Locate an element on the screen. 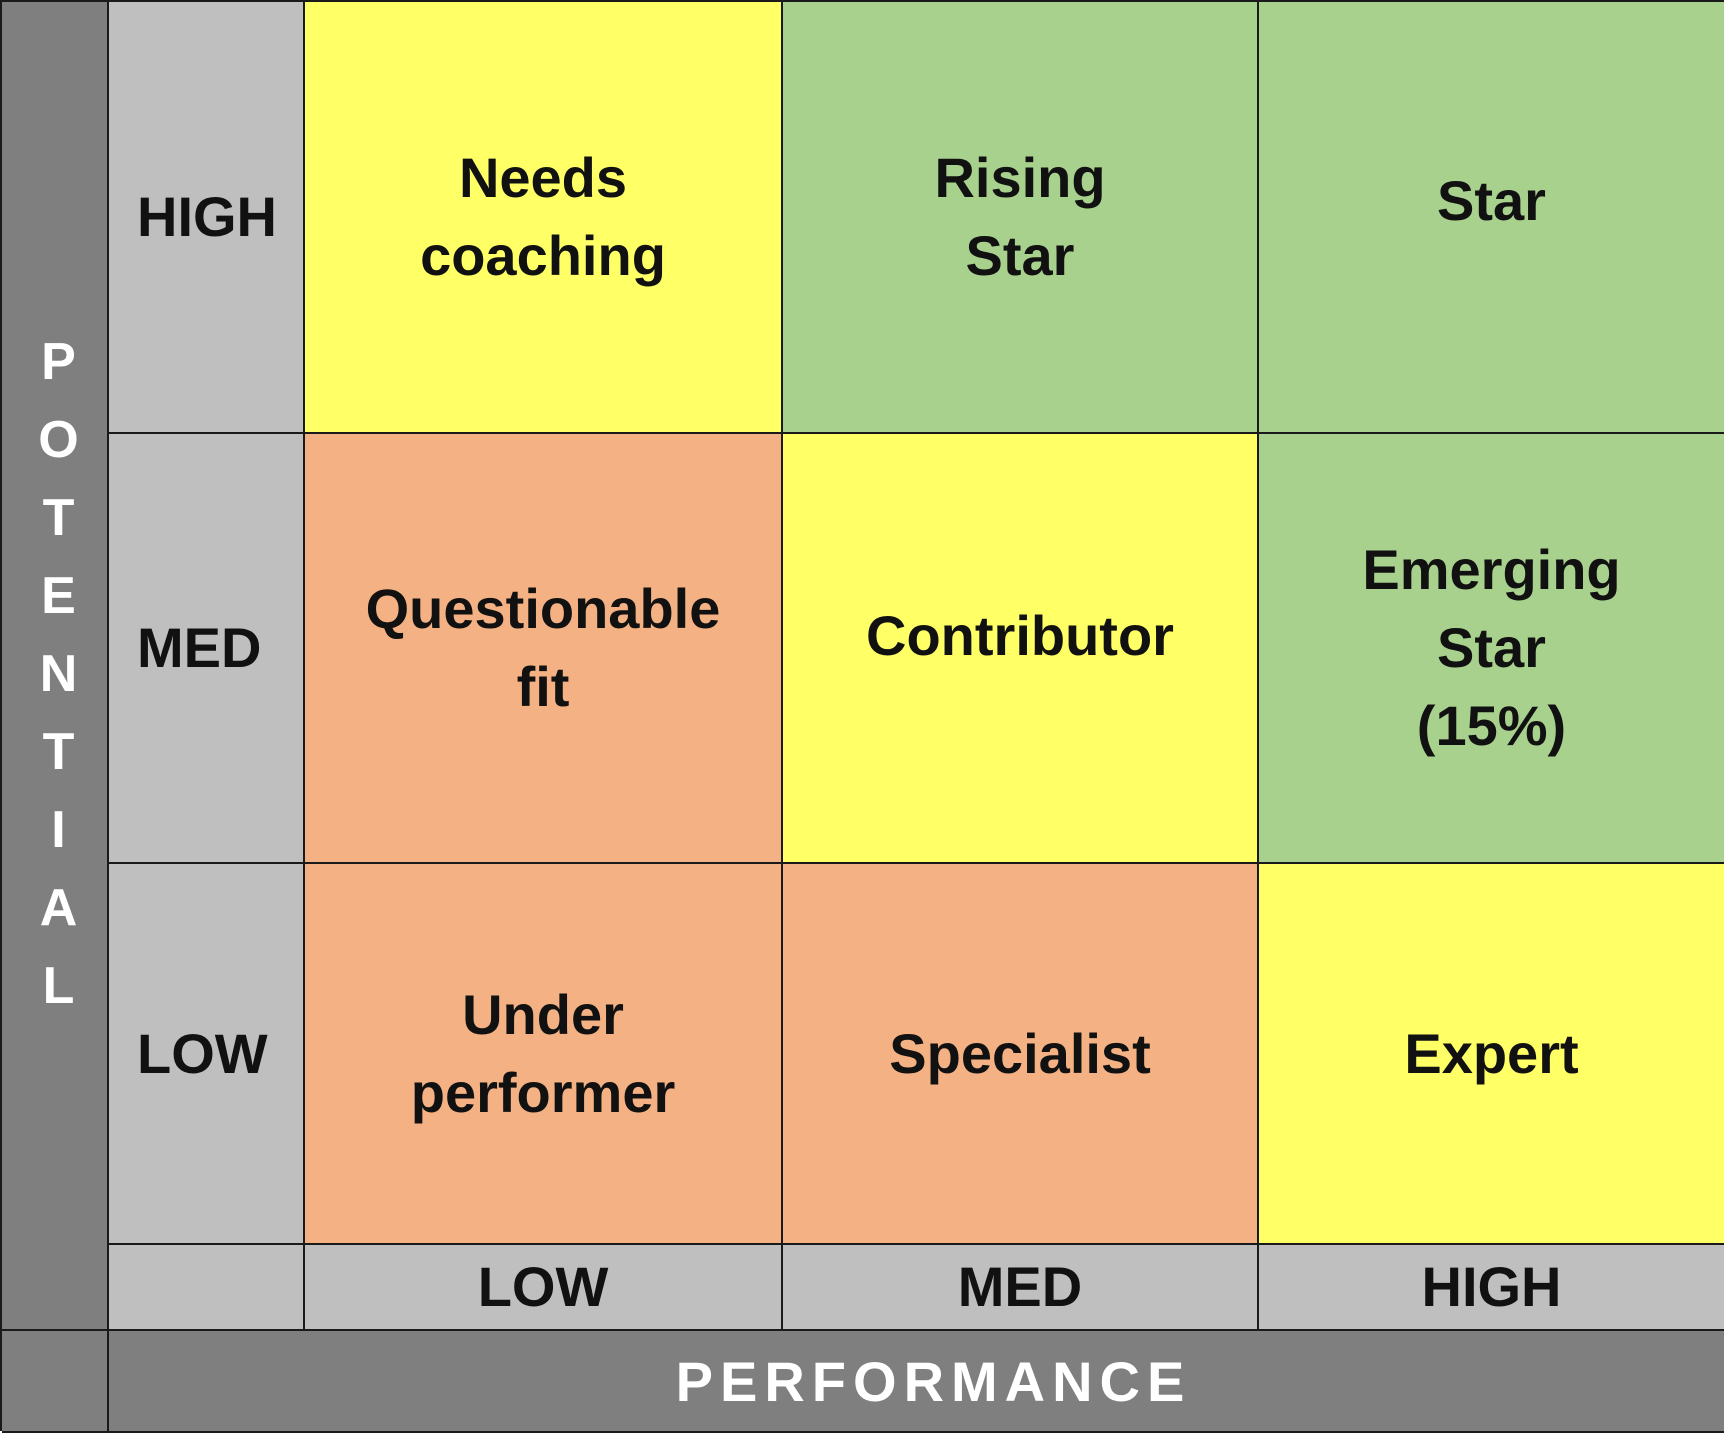  column-level-med: MED is located at coordinates (1021, 1288).